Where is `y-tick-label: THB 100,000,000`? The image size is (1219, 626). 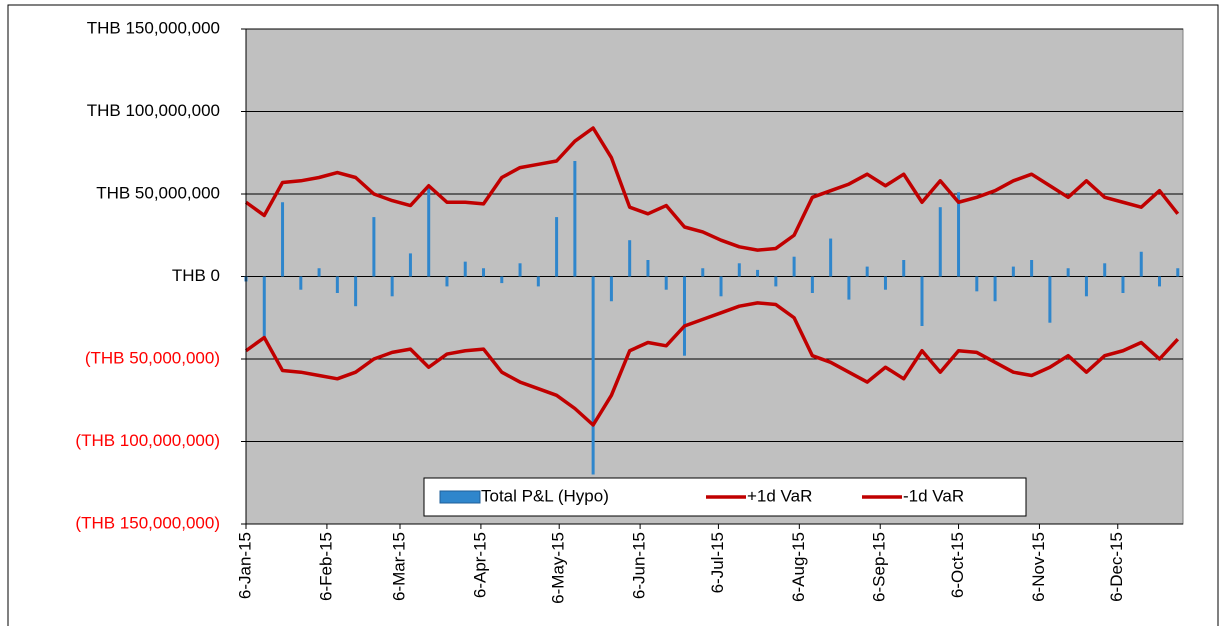
y-tick-label: THB 100,000,000 is located at coordinates (153, 110).